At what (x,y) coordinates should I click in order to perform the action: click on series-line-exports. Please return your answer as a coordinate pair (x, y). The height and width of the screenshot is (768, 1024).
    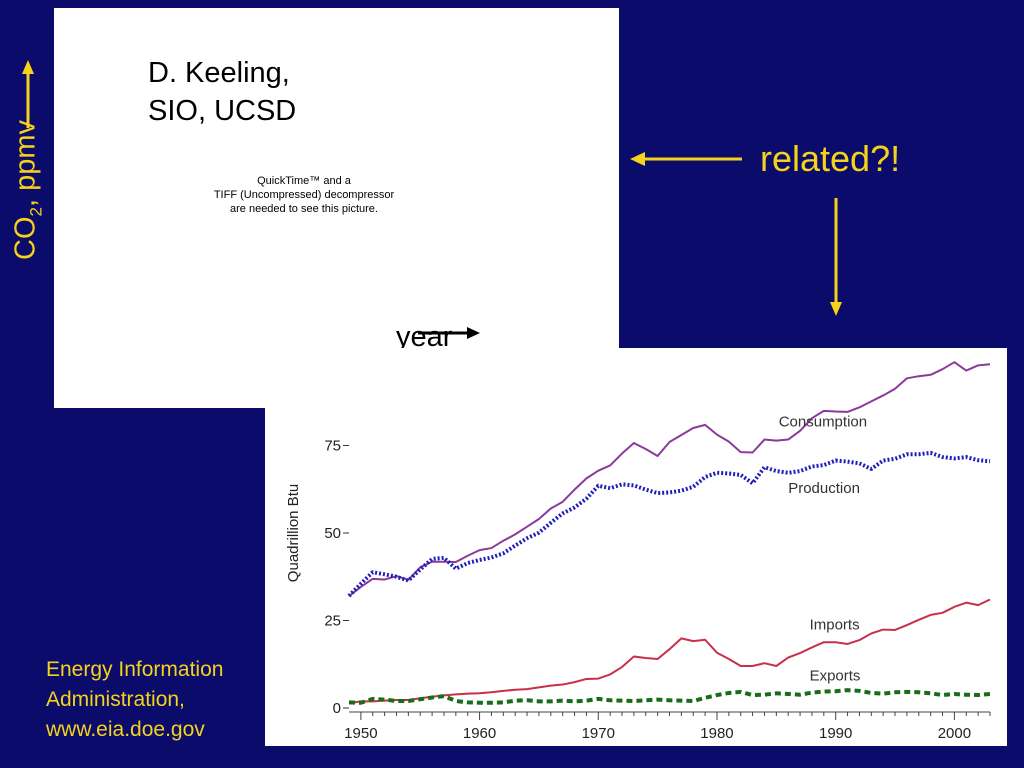
    Looking at the image, I should click on (669, 696).